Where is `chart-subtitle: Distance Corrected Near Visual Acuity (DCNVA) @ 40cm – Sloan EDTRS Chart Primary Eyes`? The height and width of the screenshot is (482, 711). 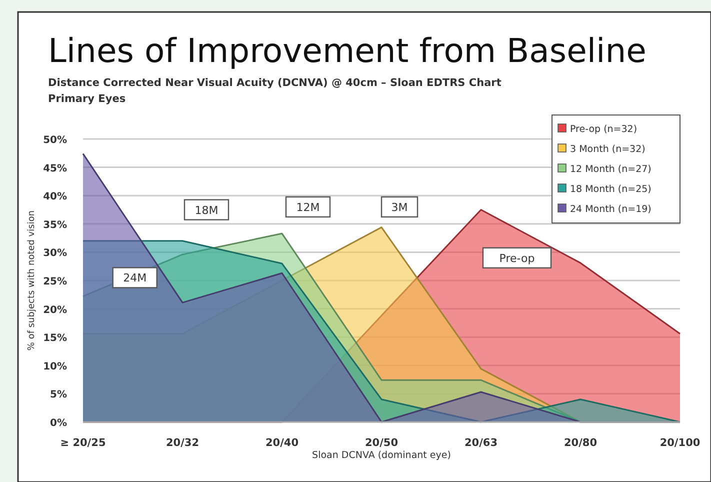
chart-subtitle: Distance Corrected Near Visual Acuity (DCNVA) @ 40cm – Sloan EDTRS Chart Primary Eyes is located at coordinates (275, 91).